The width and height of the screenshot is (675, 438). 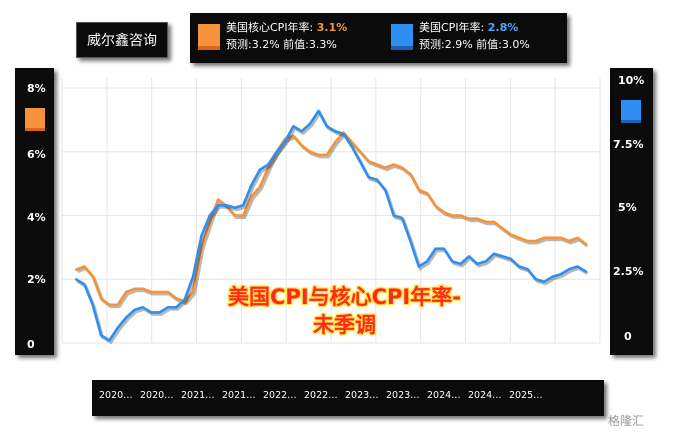 What do you see at coordinates (628, 336) in the screenshot?
I see `right-tick-label: 0` at bounding box center [628, 336].